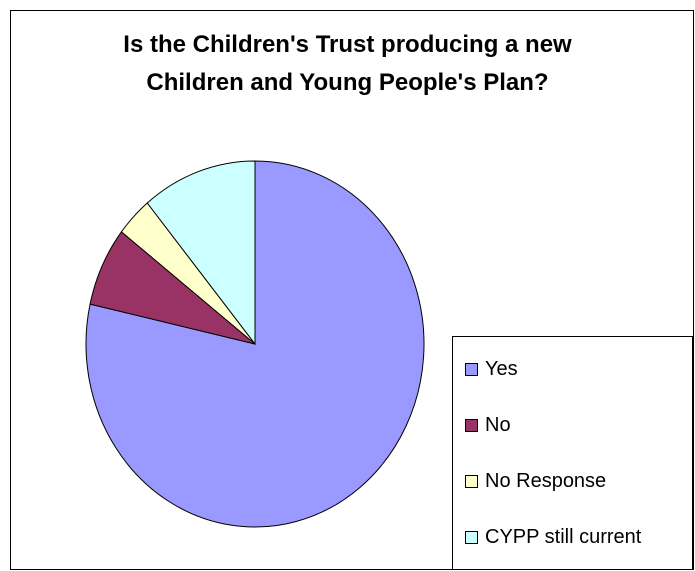  I want to click on legend: Yes No No Response CYPP still current, so click(572, 453).